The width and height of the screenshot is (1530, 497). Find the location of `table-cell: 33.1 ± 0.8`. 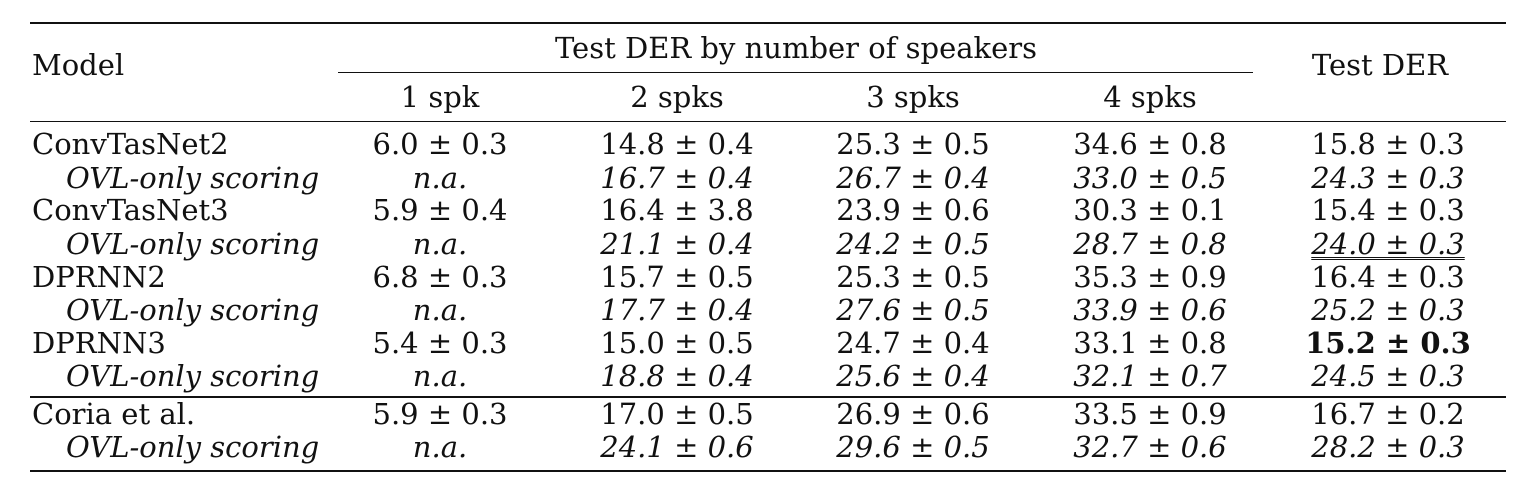

table-cell: 33.1 ± 0.8 is located at coordinates (1150, 343).